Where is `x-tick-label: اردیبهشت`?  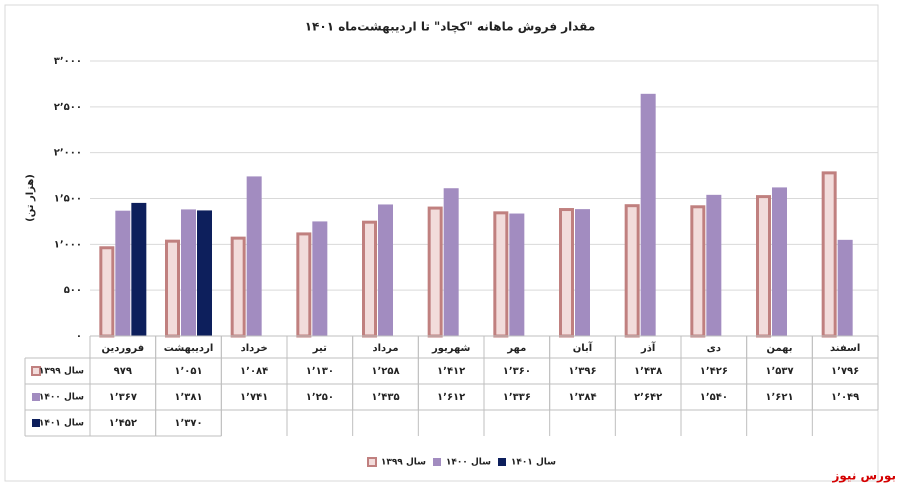 x-tick-label: اردیبهشت is located at coordinates (189, 348).